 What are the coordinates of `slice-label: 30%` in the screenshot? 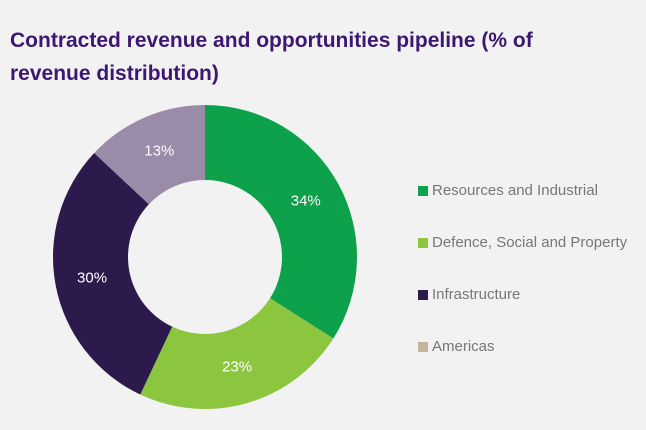 It's located at (92, 278).